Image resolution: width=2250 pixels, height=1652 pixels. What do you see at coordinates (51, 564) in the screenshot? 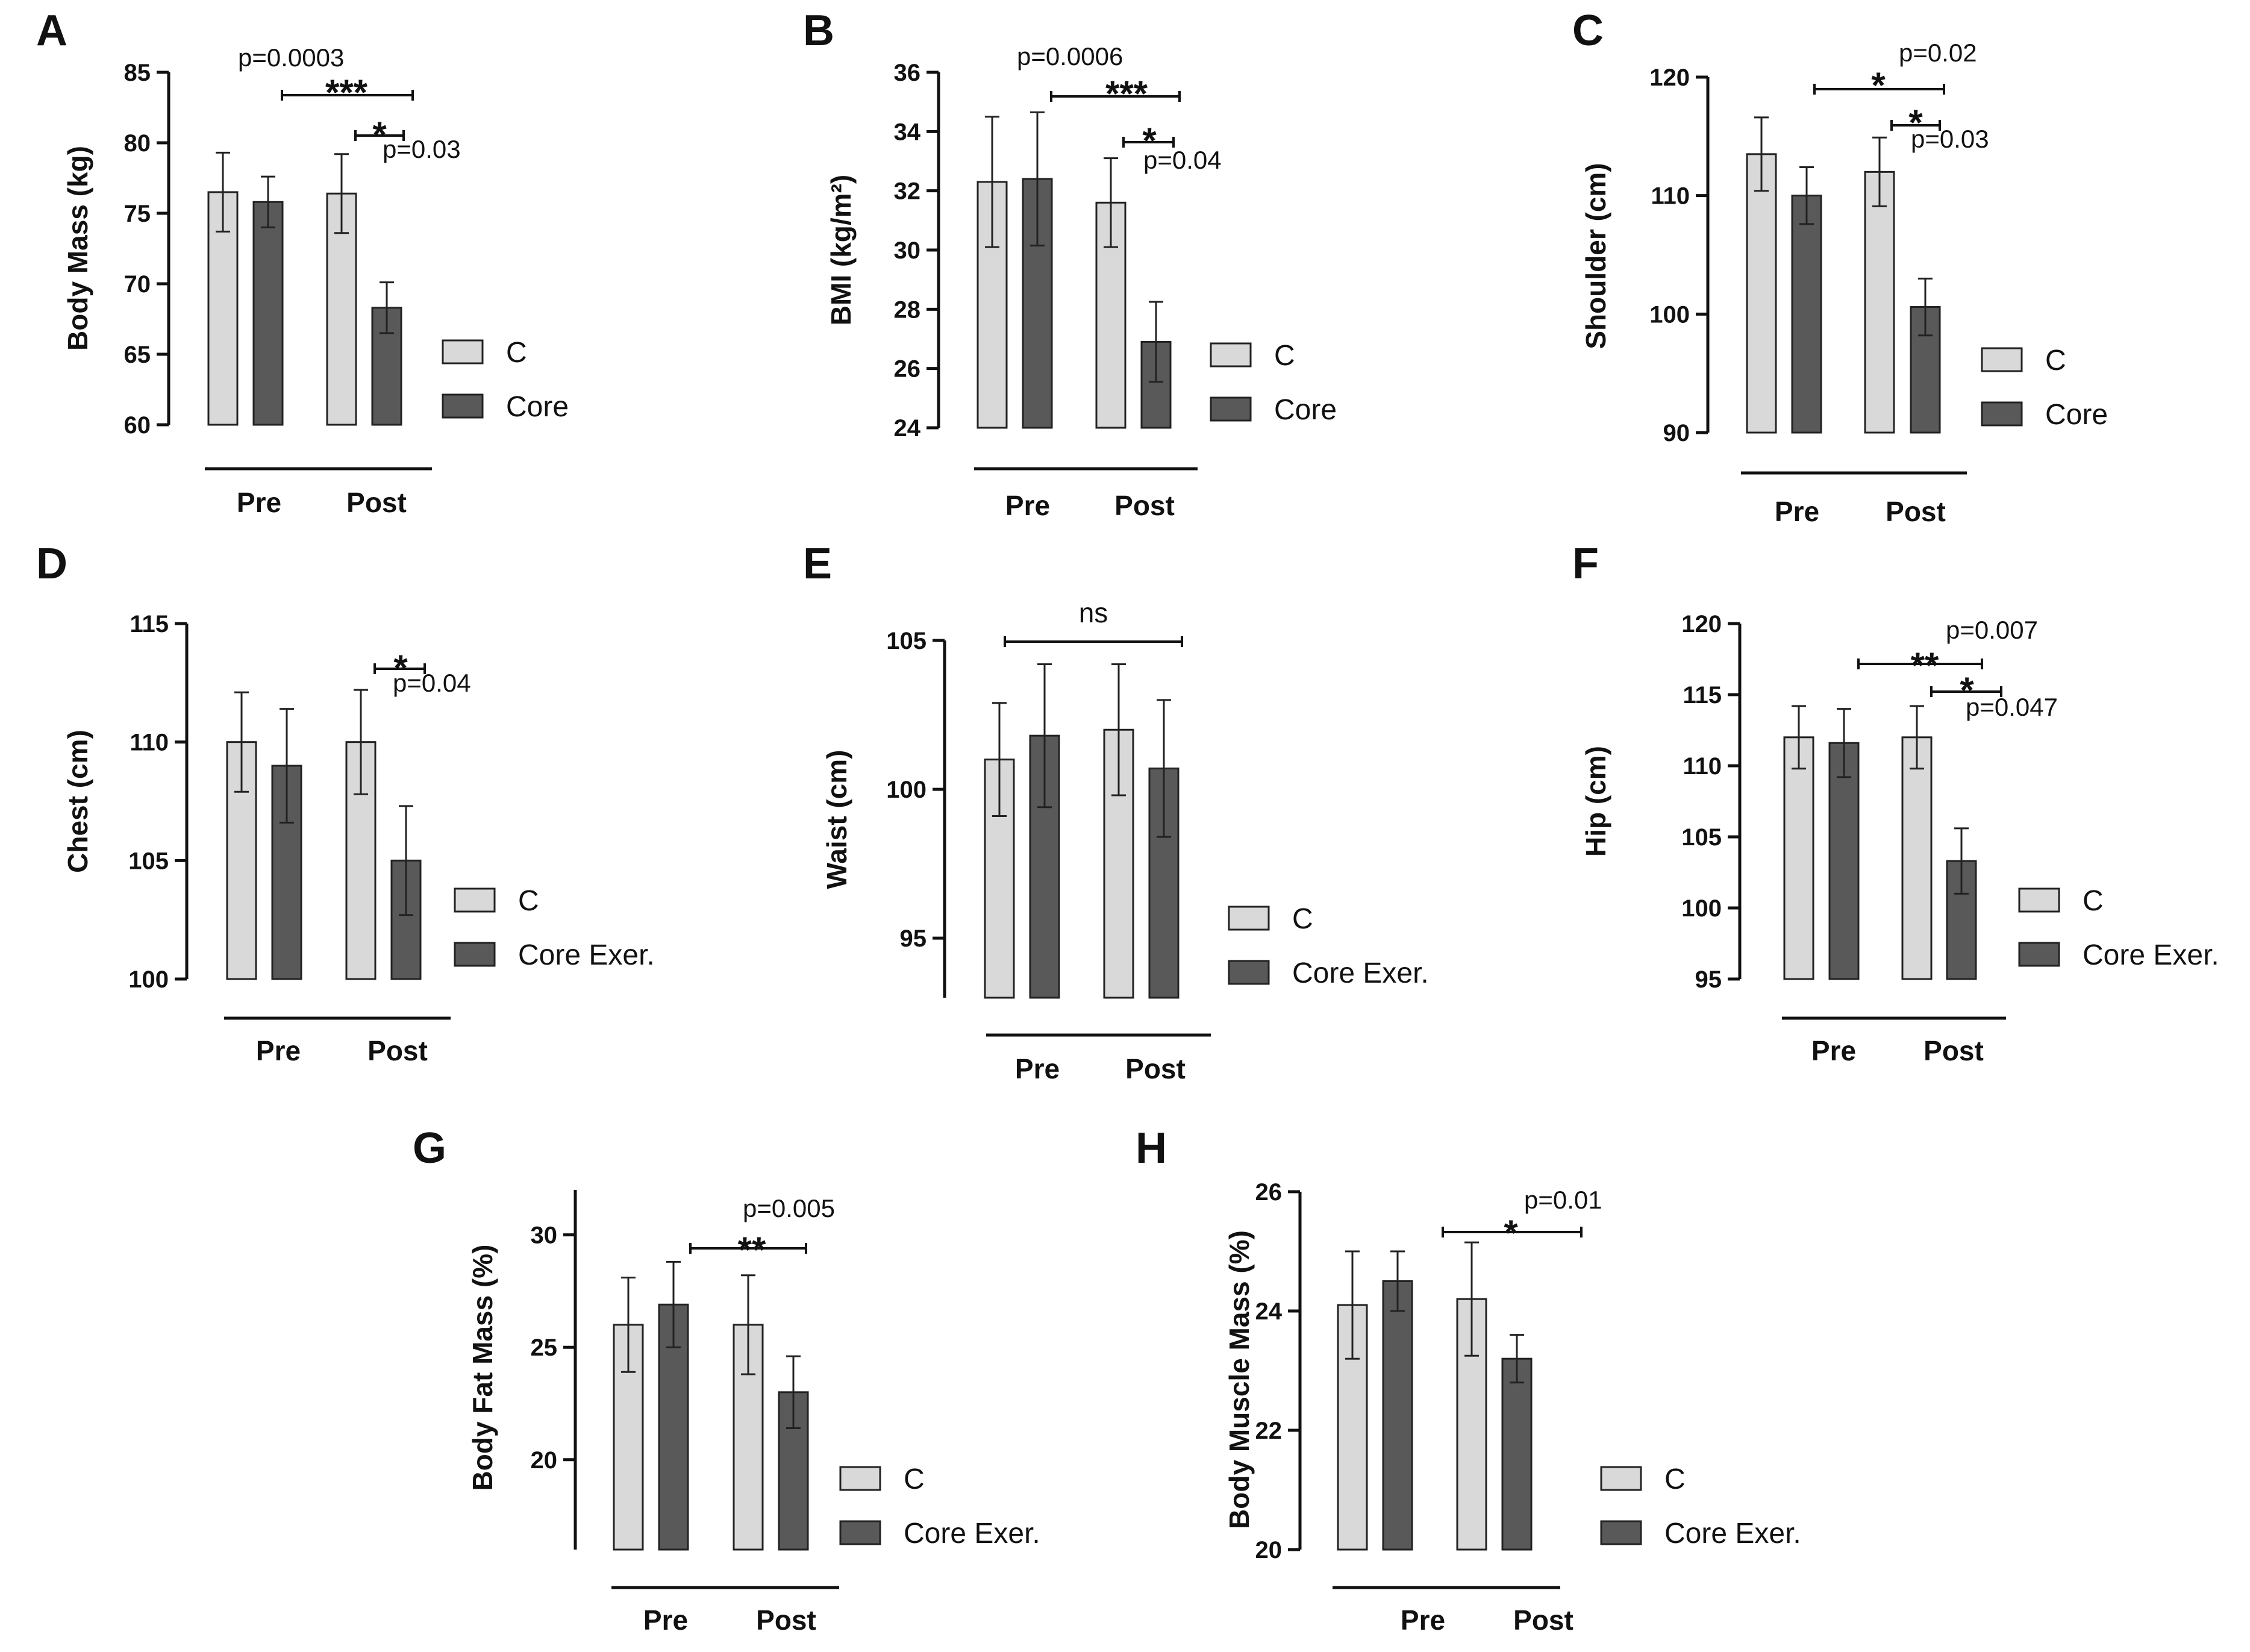
I see `panel-letter: D` at bounding box center [51, 564].